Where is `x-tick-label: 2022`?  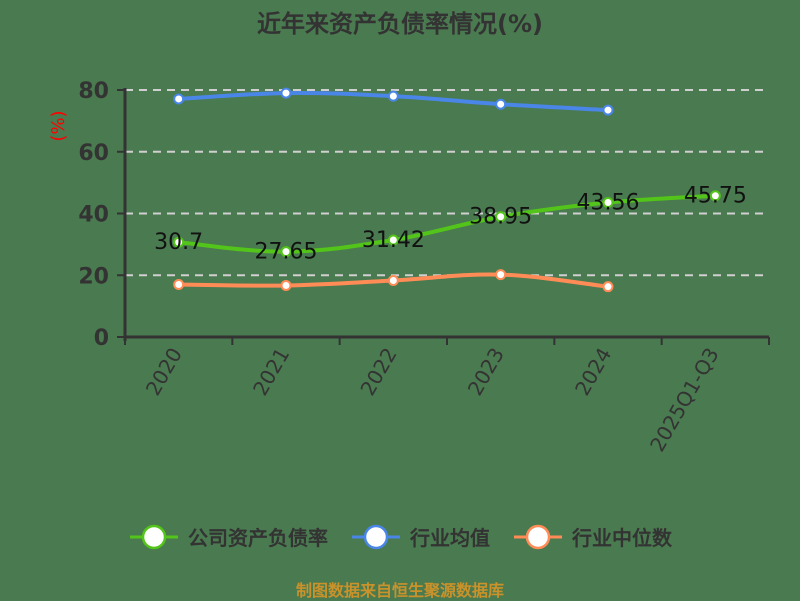
x-tick-label: 2022 is located at coordinates (378, 372).